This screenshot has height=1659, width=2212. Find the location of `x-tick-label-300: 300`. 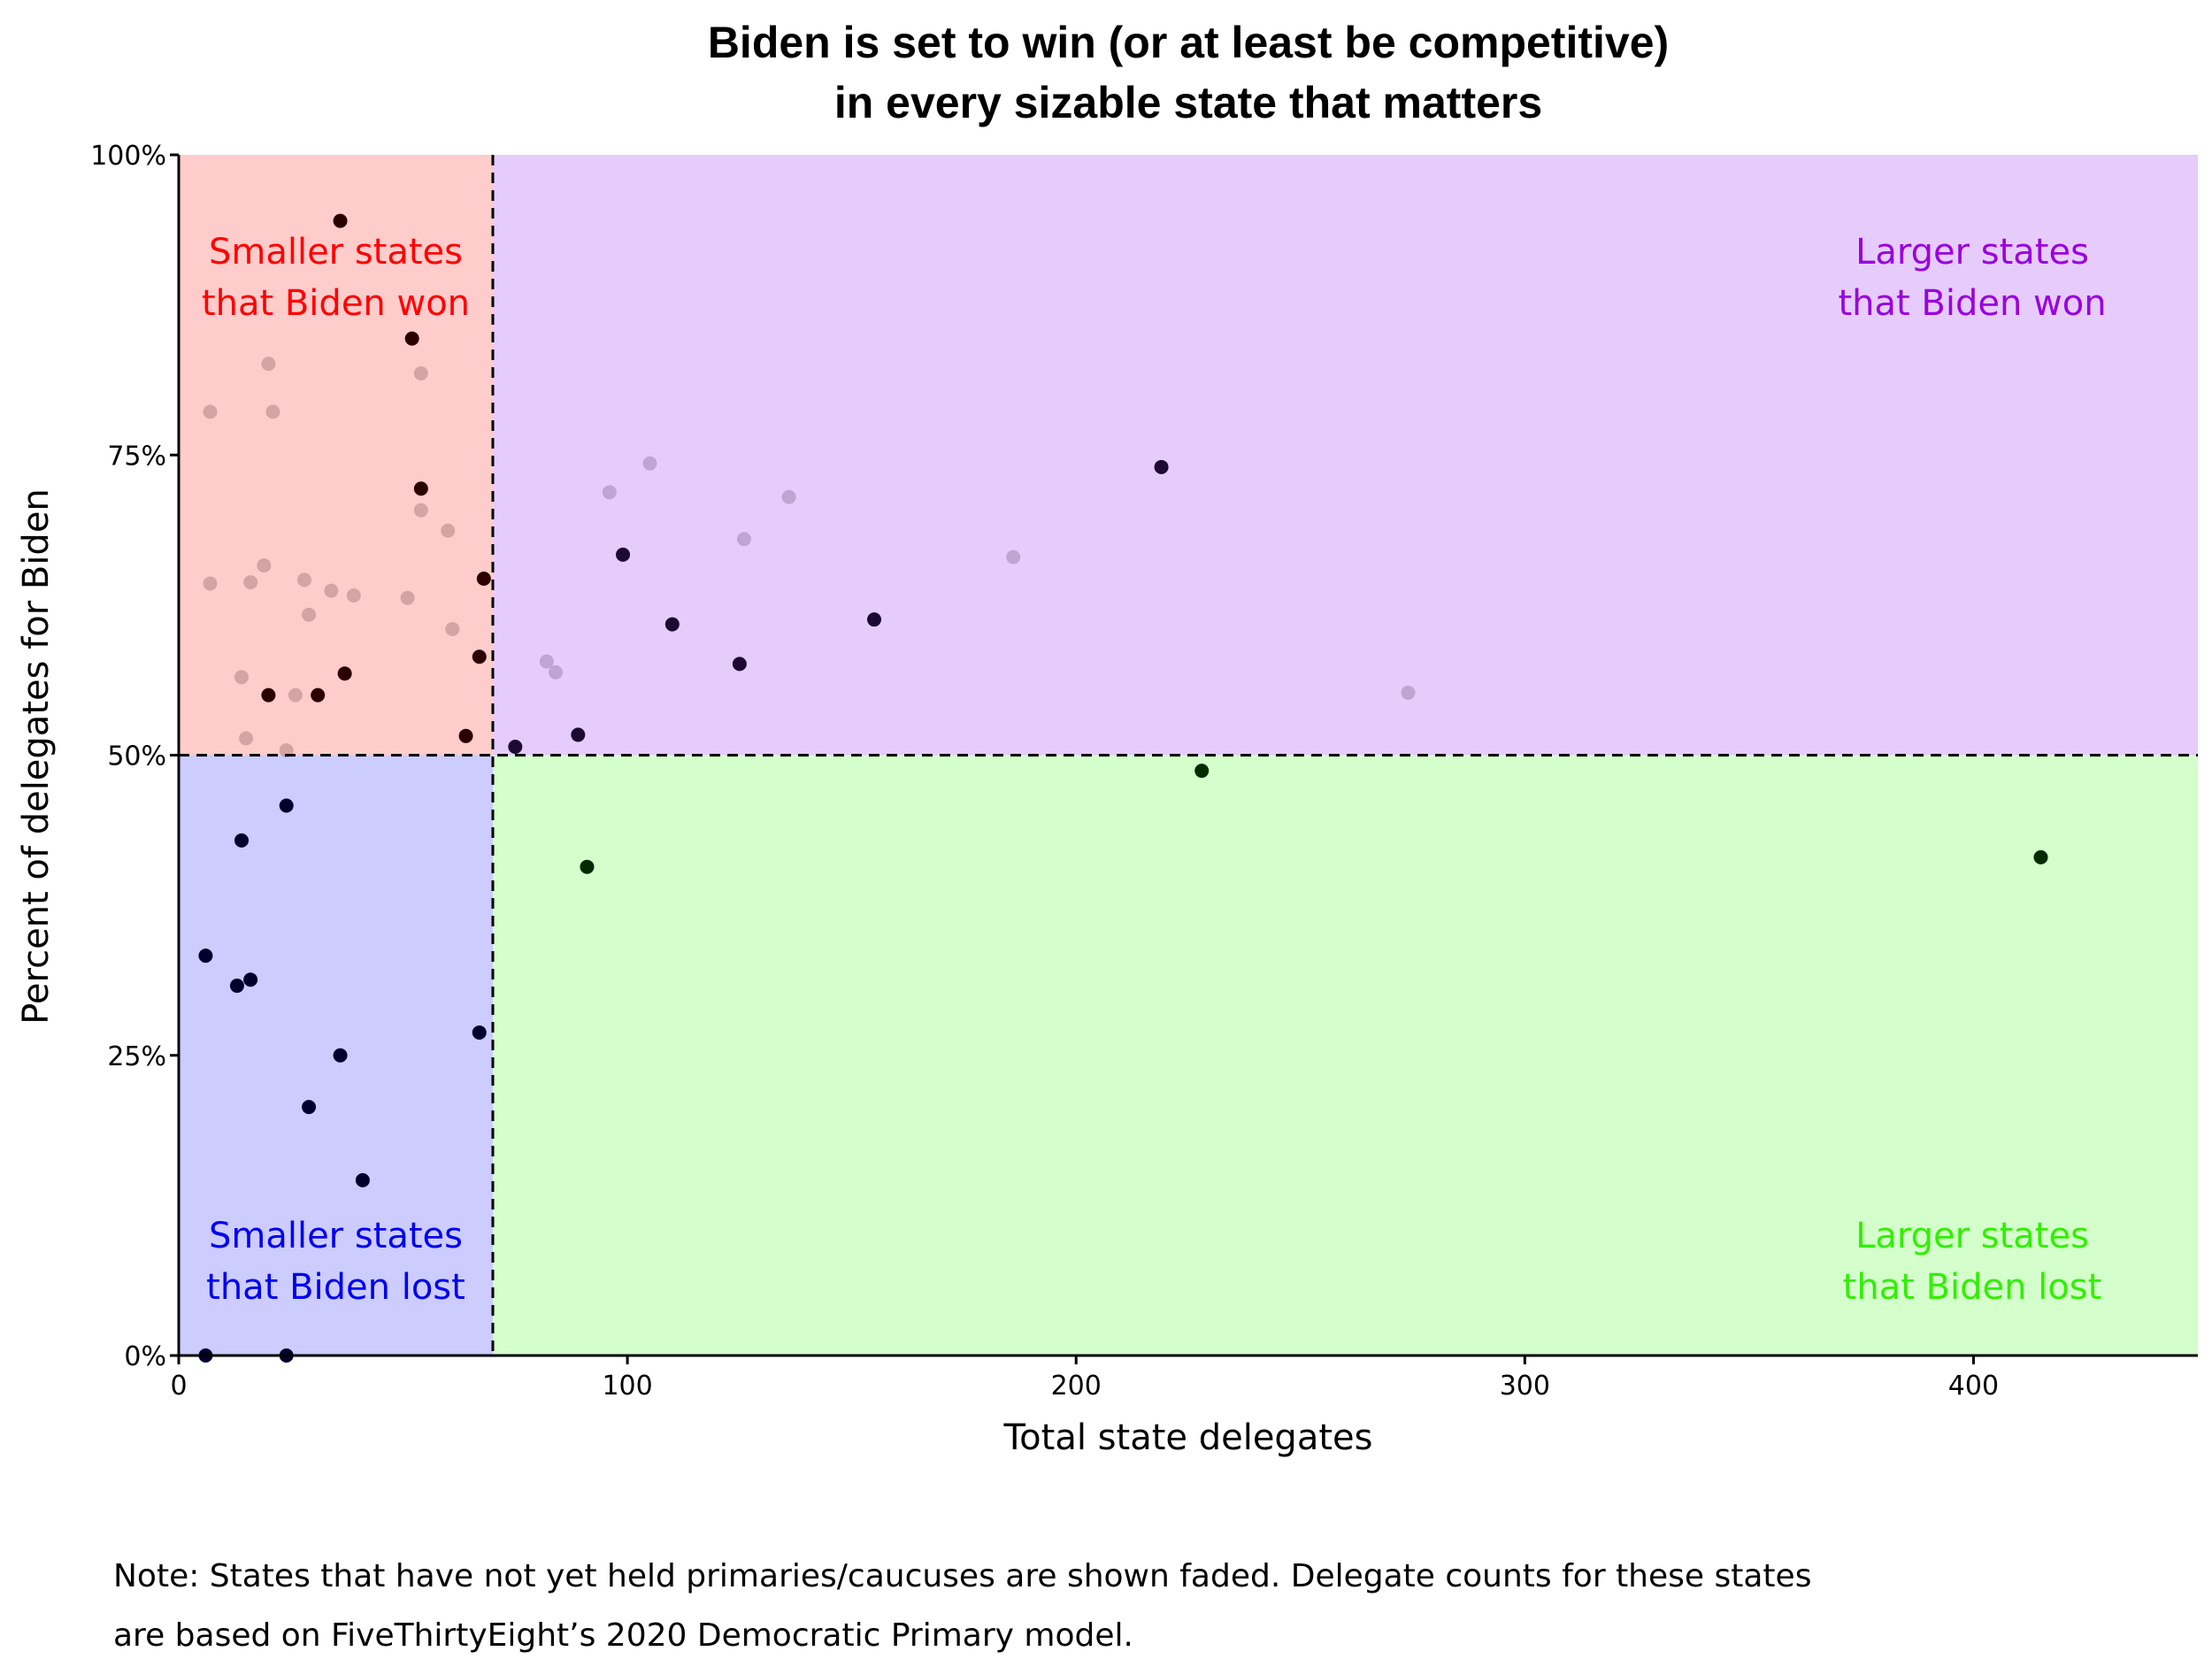

x-tick-label-300: 300 is located at coordinates (1525, 1387).